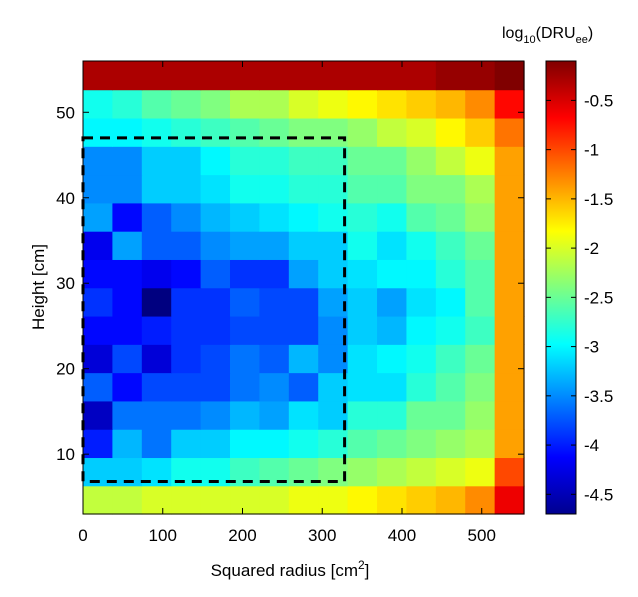  Describe the element at coordinates (598, 494) in the screenshot. I see `colorbar-tick-label: -4.5` at that location.